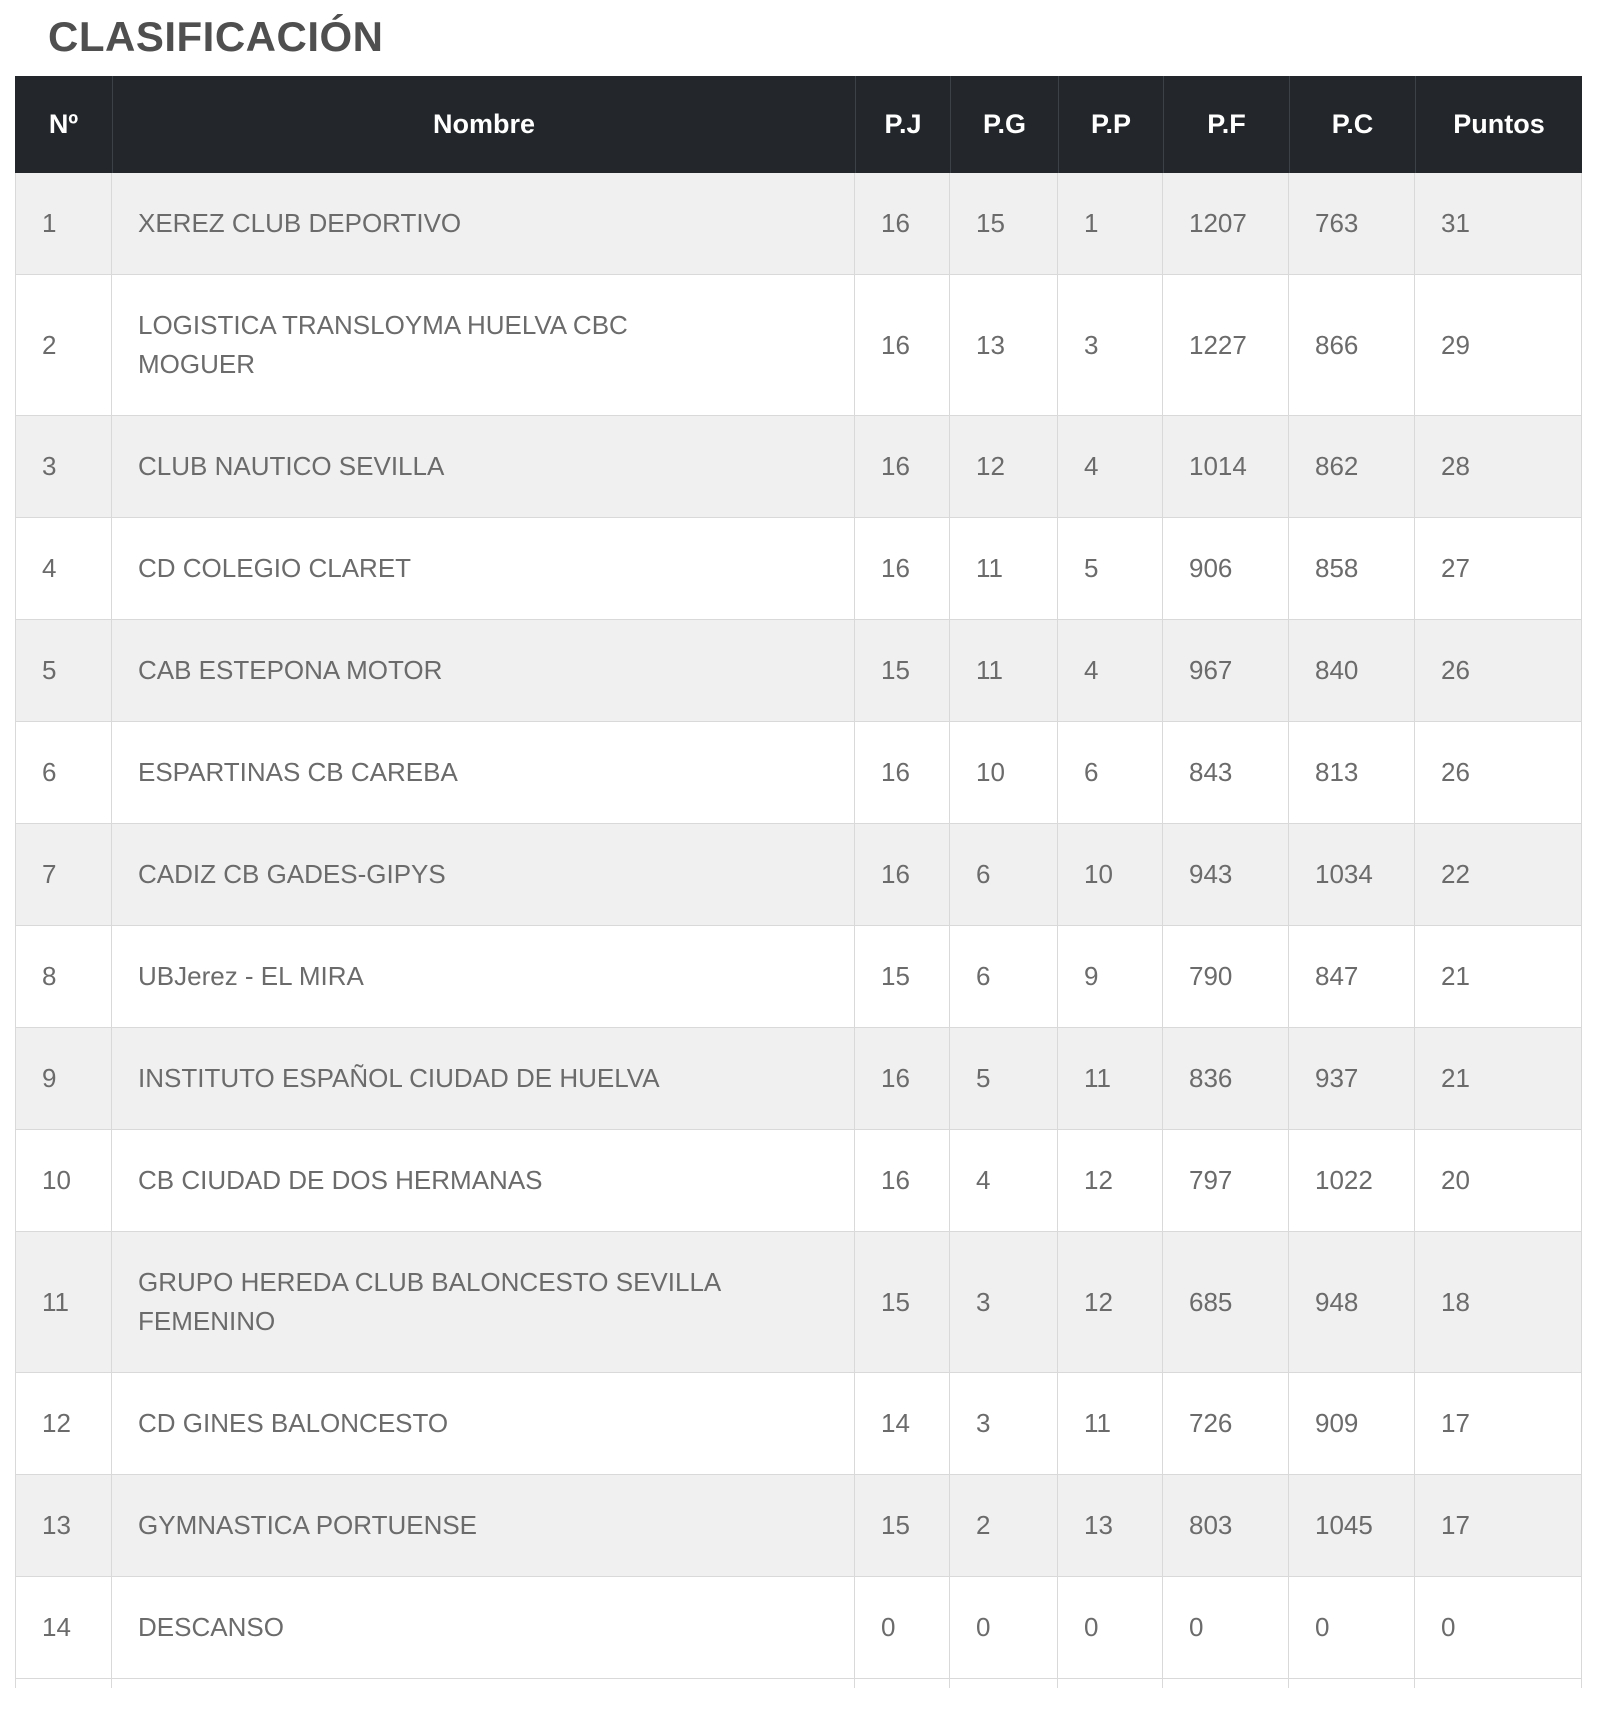 The height and width of the screenshot is (1720, 1600). I want to click on table-row: 6 ESPARTINAS CB CAREBA 16 10 6 843 813 26, so click(798, 773).